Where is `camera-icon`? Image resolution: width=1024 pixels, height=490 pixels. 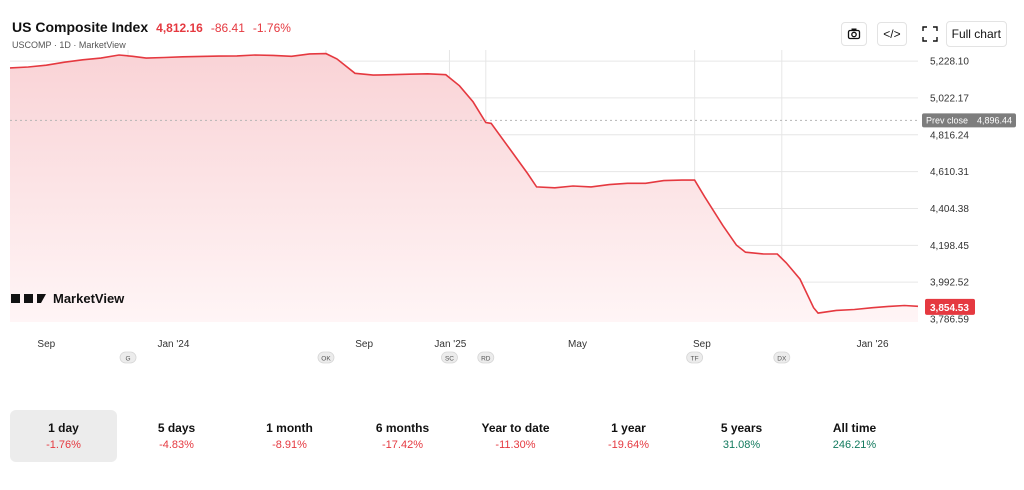 camera-icon is located at coordinates (854, 34).